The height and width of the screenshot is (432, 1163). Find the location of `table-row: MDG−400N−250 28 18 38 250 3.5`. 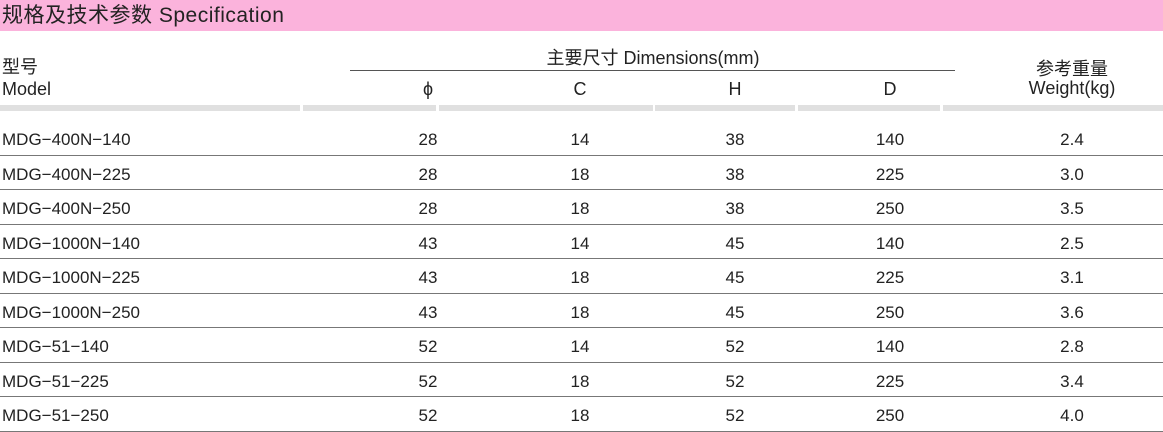

table-row: MDG−400N−250 28 18 38 250 3.5 is located at coordinates (581, 207).